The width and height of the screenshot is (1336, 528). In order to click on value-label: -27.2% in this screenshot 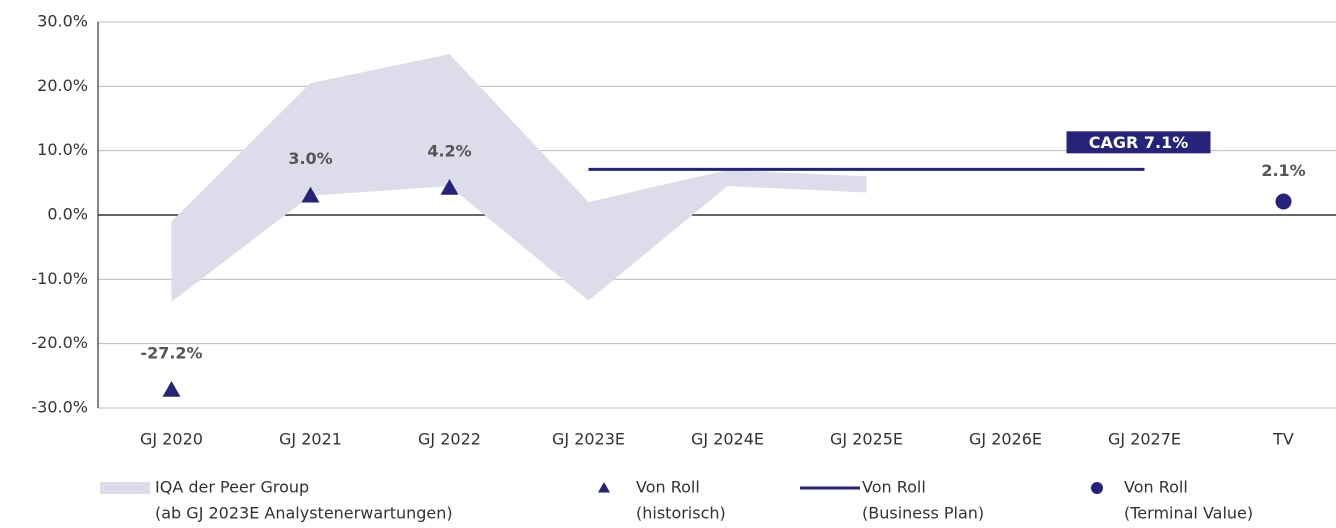, I will do `click(171, 352)`.